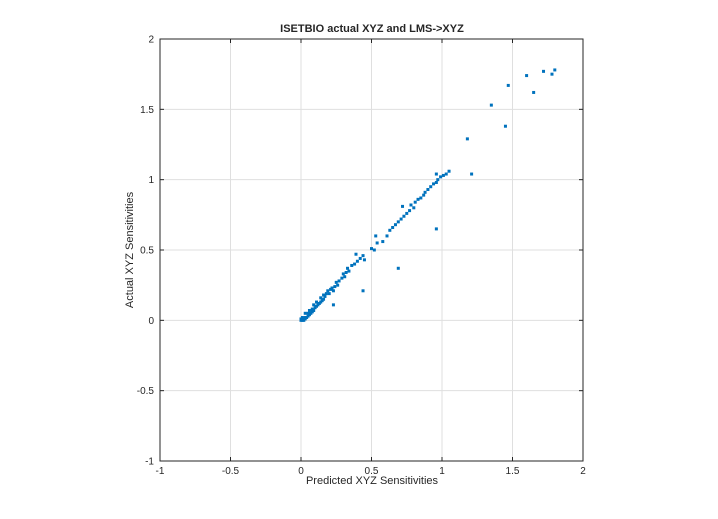  I want to click on y-tick-label: 2, so click(151, 40).